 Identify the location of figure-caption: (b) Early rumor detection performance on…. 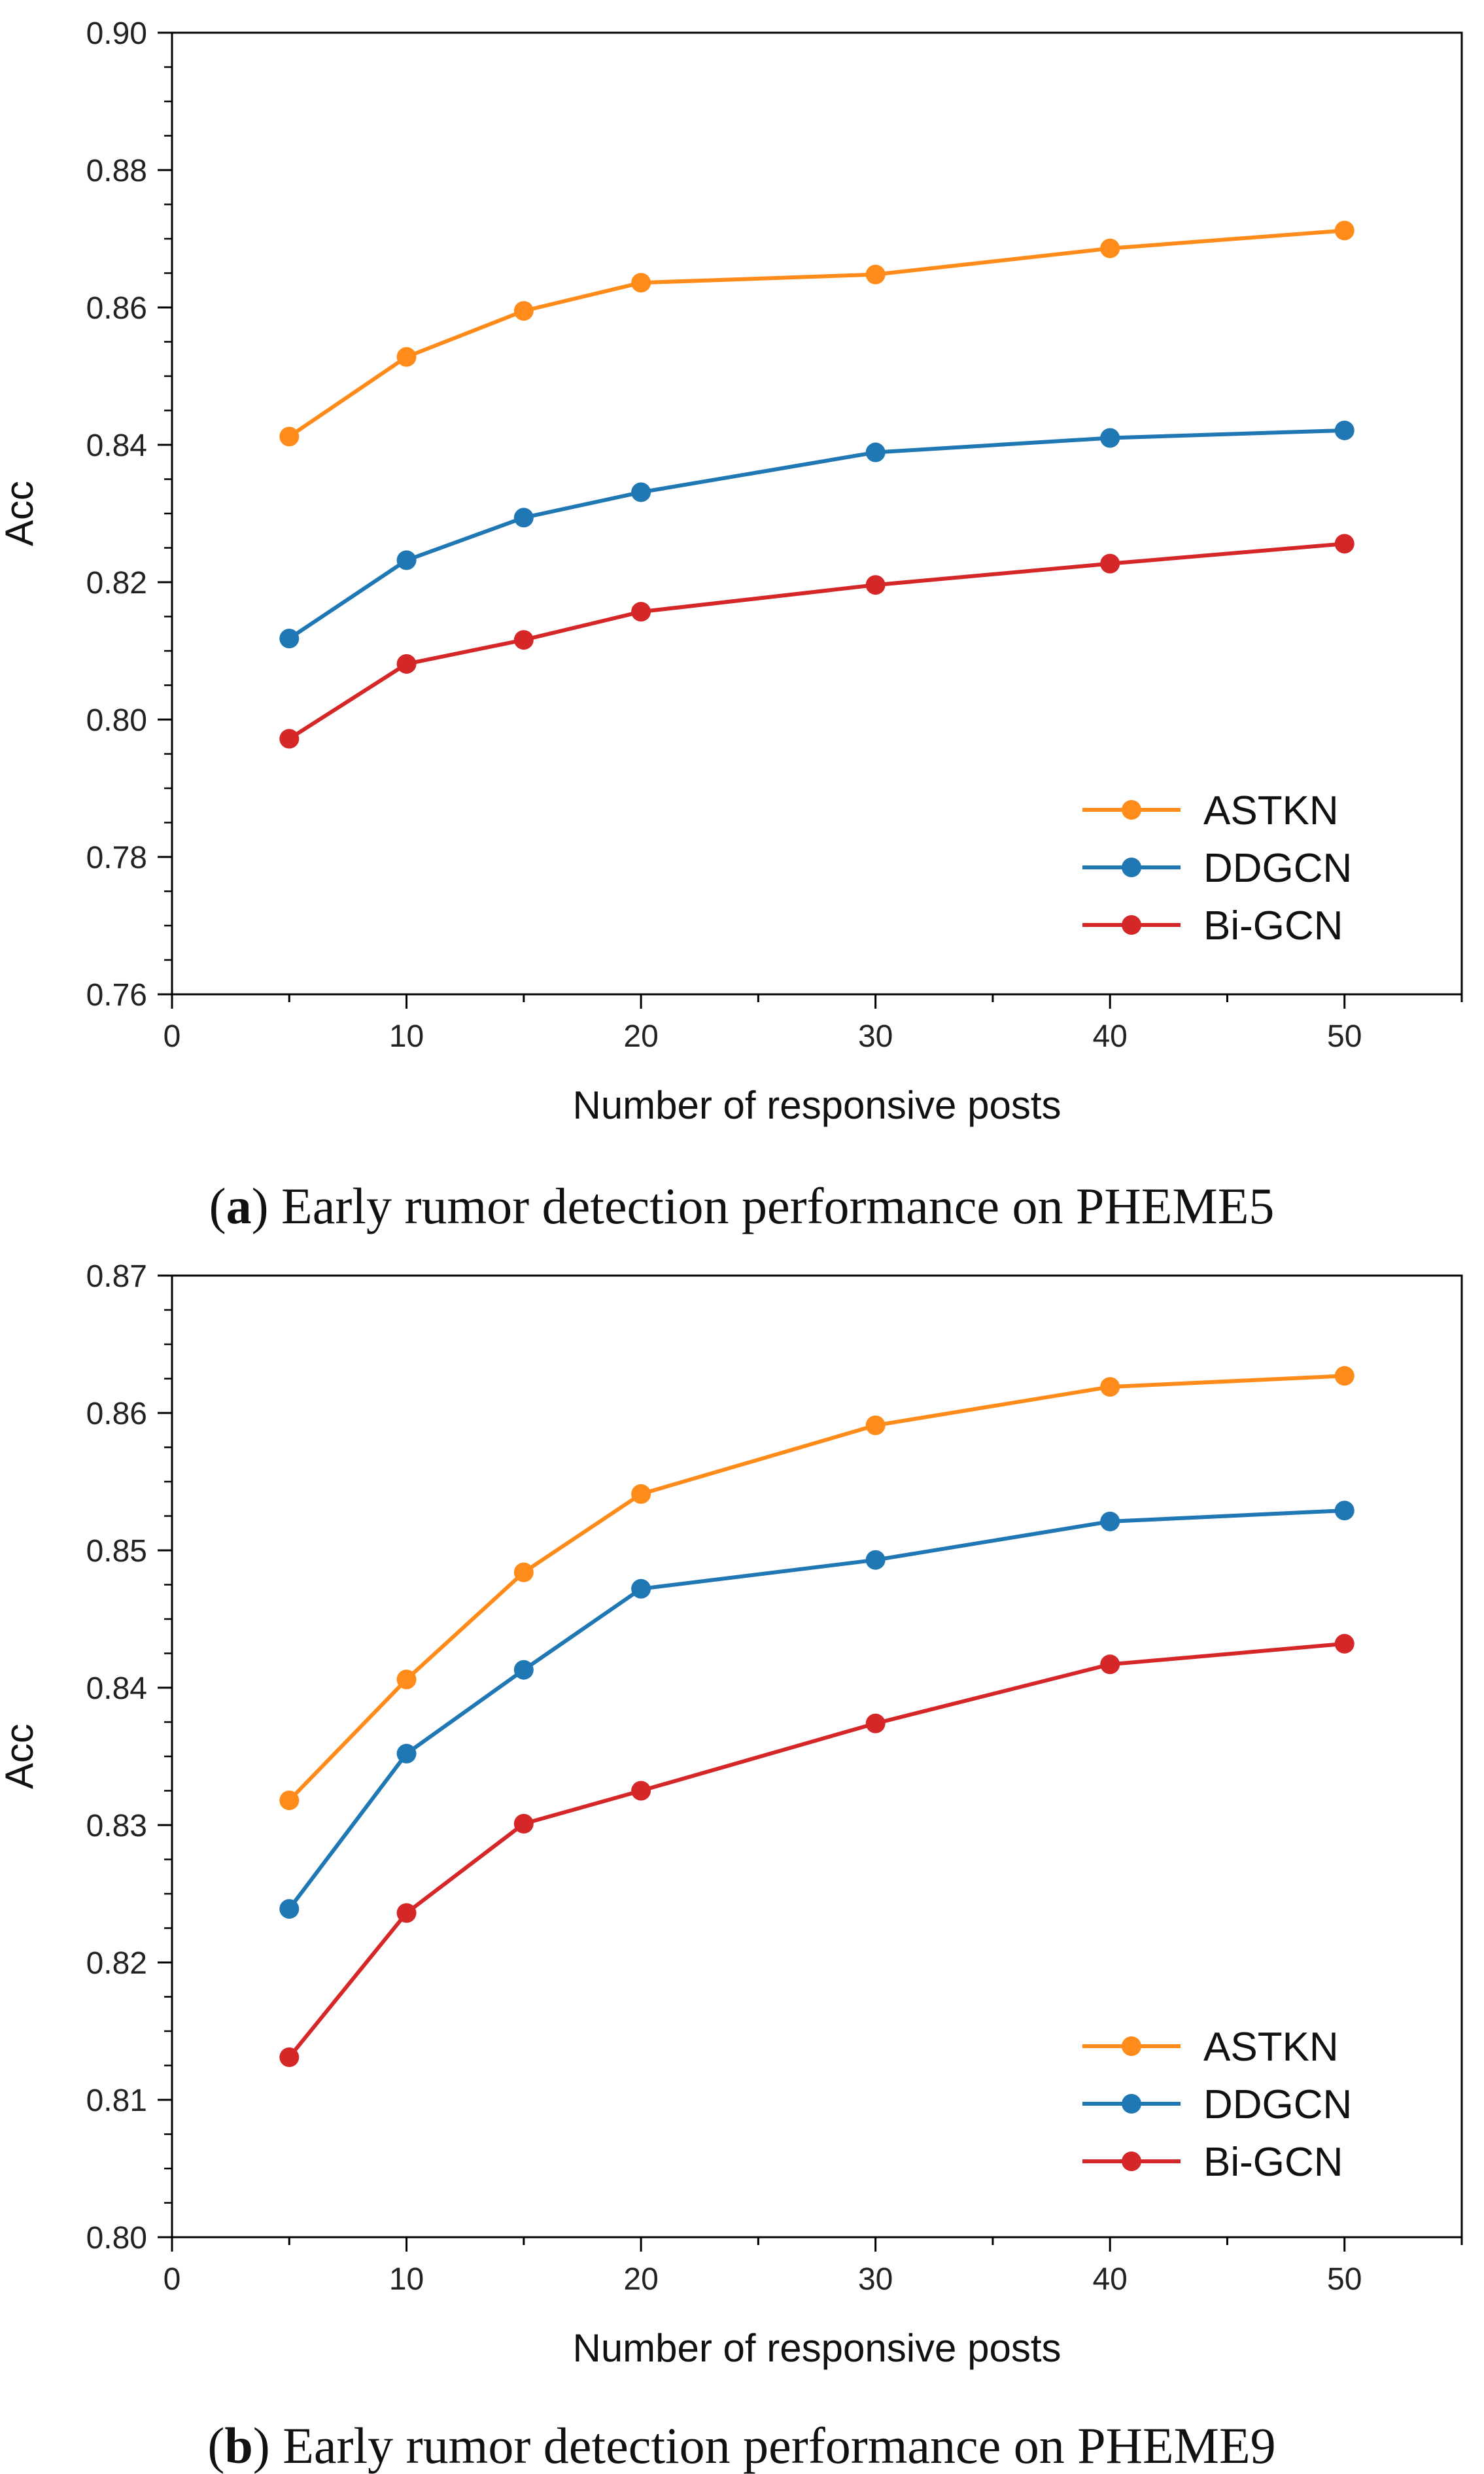
(741, 2445).